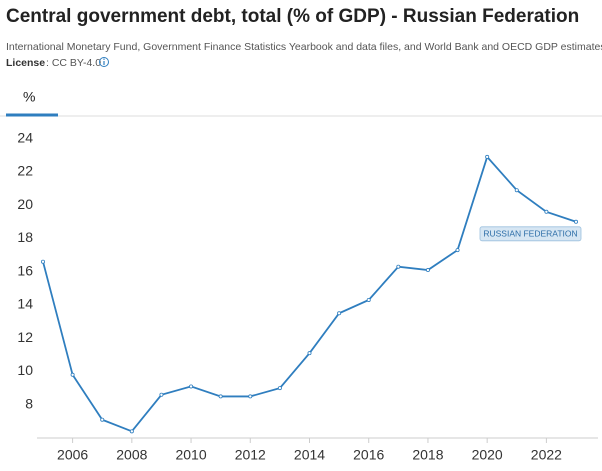 This screenshot has width=602, height=471. Describe the element at coordinates (250, 455) in the screenshot. I see `x-tick-label: 2012` at that location.